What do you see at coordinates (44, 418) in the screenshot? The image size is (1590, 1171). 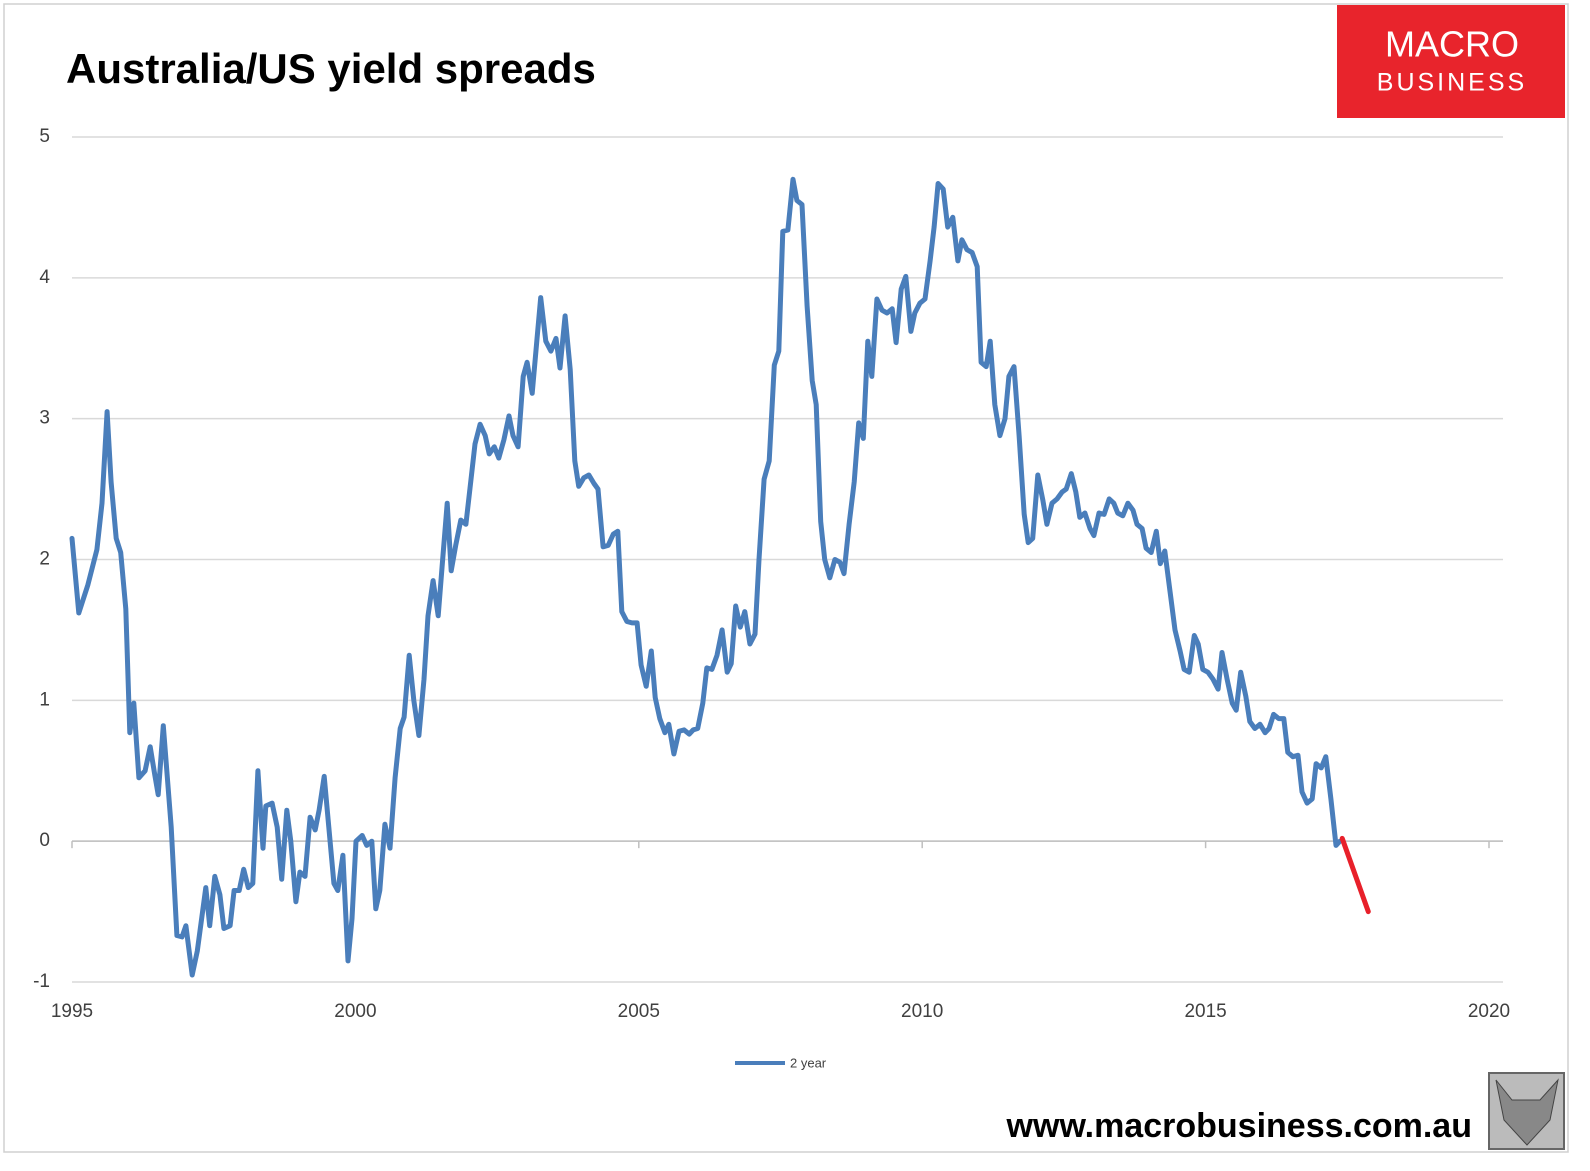 I see `y-tick-label: 3` at bounding box center [44, 418].